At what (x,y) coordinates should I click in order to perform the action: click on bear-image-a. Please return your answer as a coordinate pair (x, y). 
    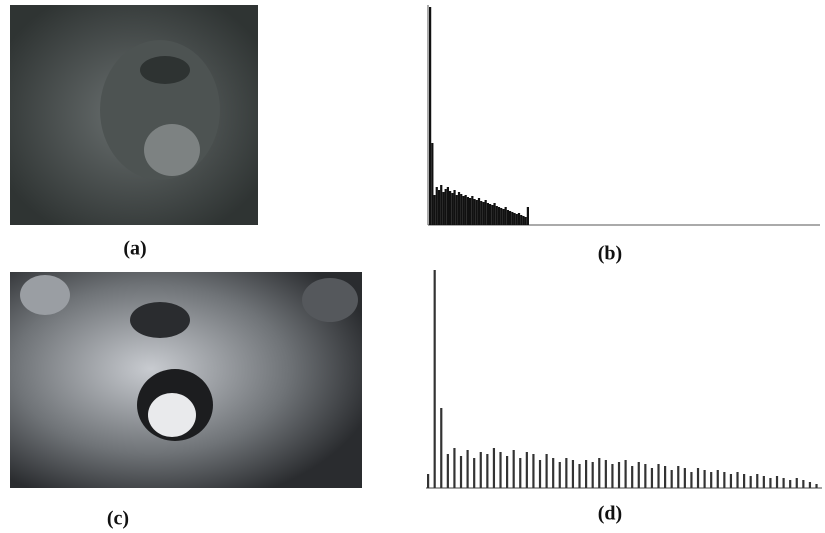
    Looking at the image, I should click on (134, 115).